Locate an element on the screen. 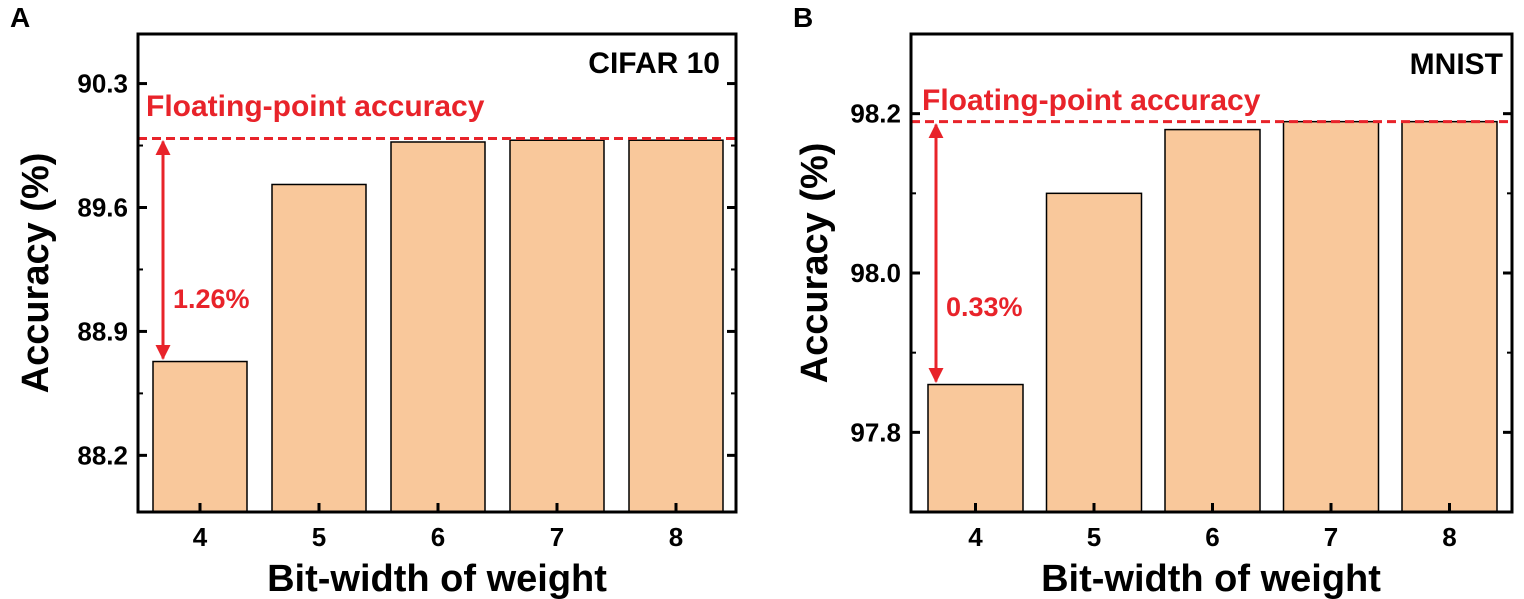 The image size is (1524, 599). dataset-label-b: MNIST is located at coordinates (1456, 64).